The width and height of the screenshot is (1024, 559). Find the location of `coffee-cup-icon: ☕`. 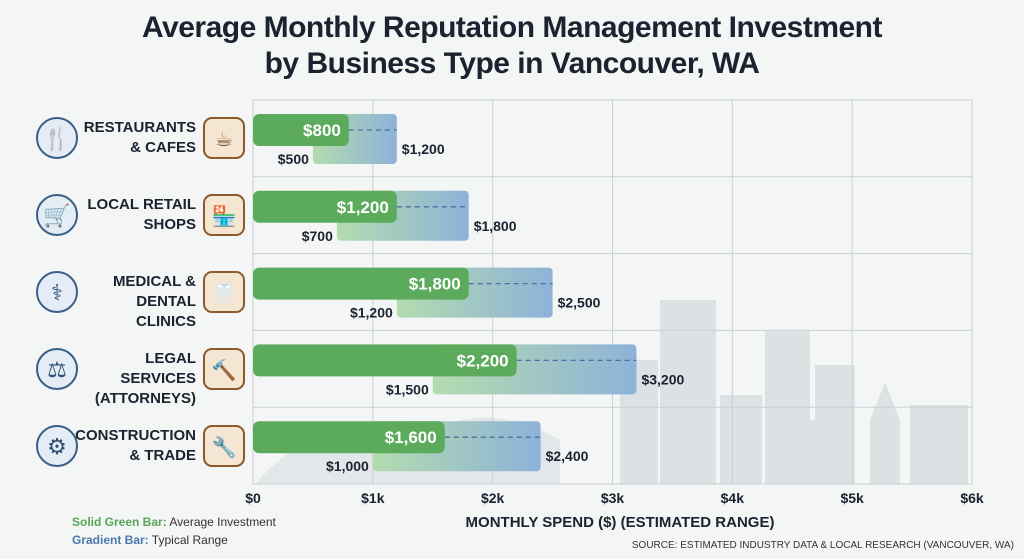

coffee-cup-icon: ☕ is located at coordinates (224, 138).